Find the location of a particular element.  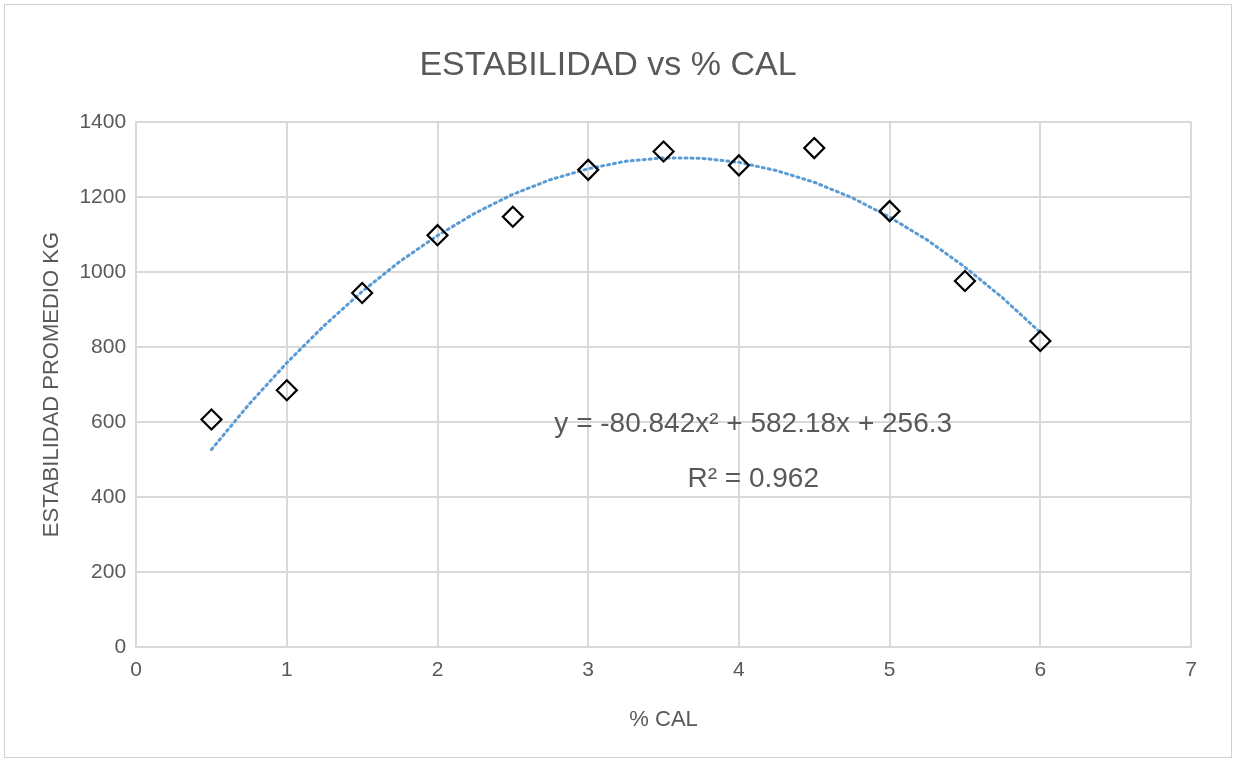

y-tick-label: 600 is located at coordinates (109, 420).